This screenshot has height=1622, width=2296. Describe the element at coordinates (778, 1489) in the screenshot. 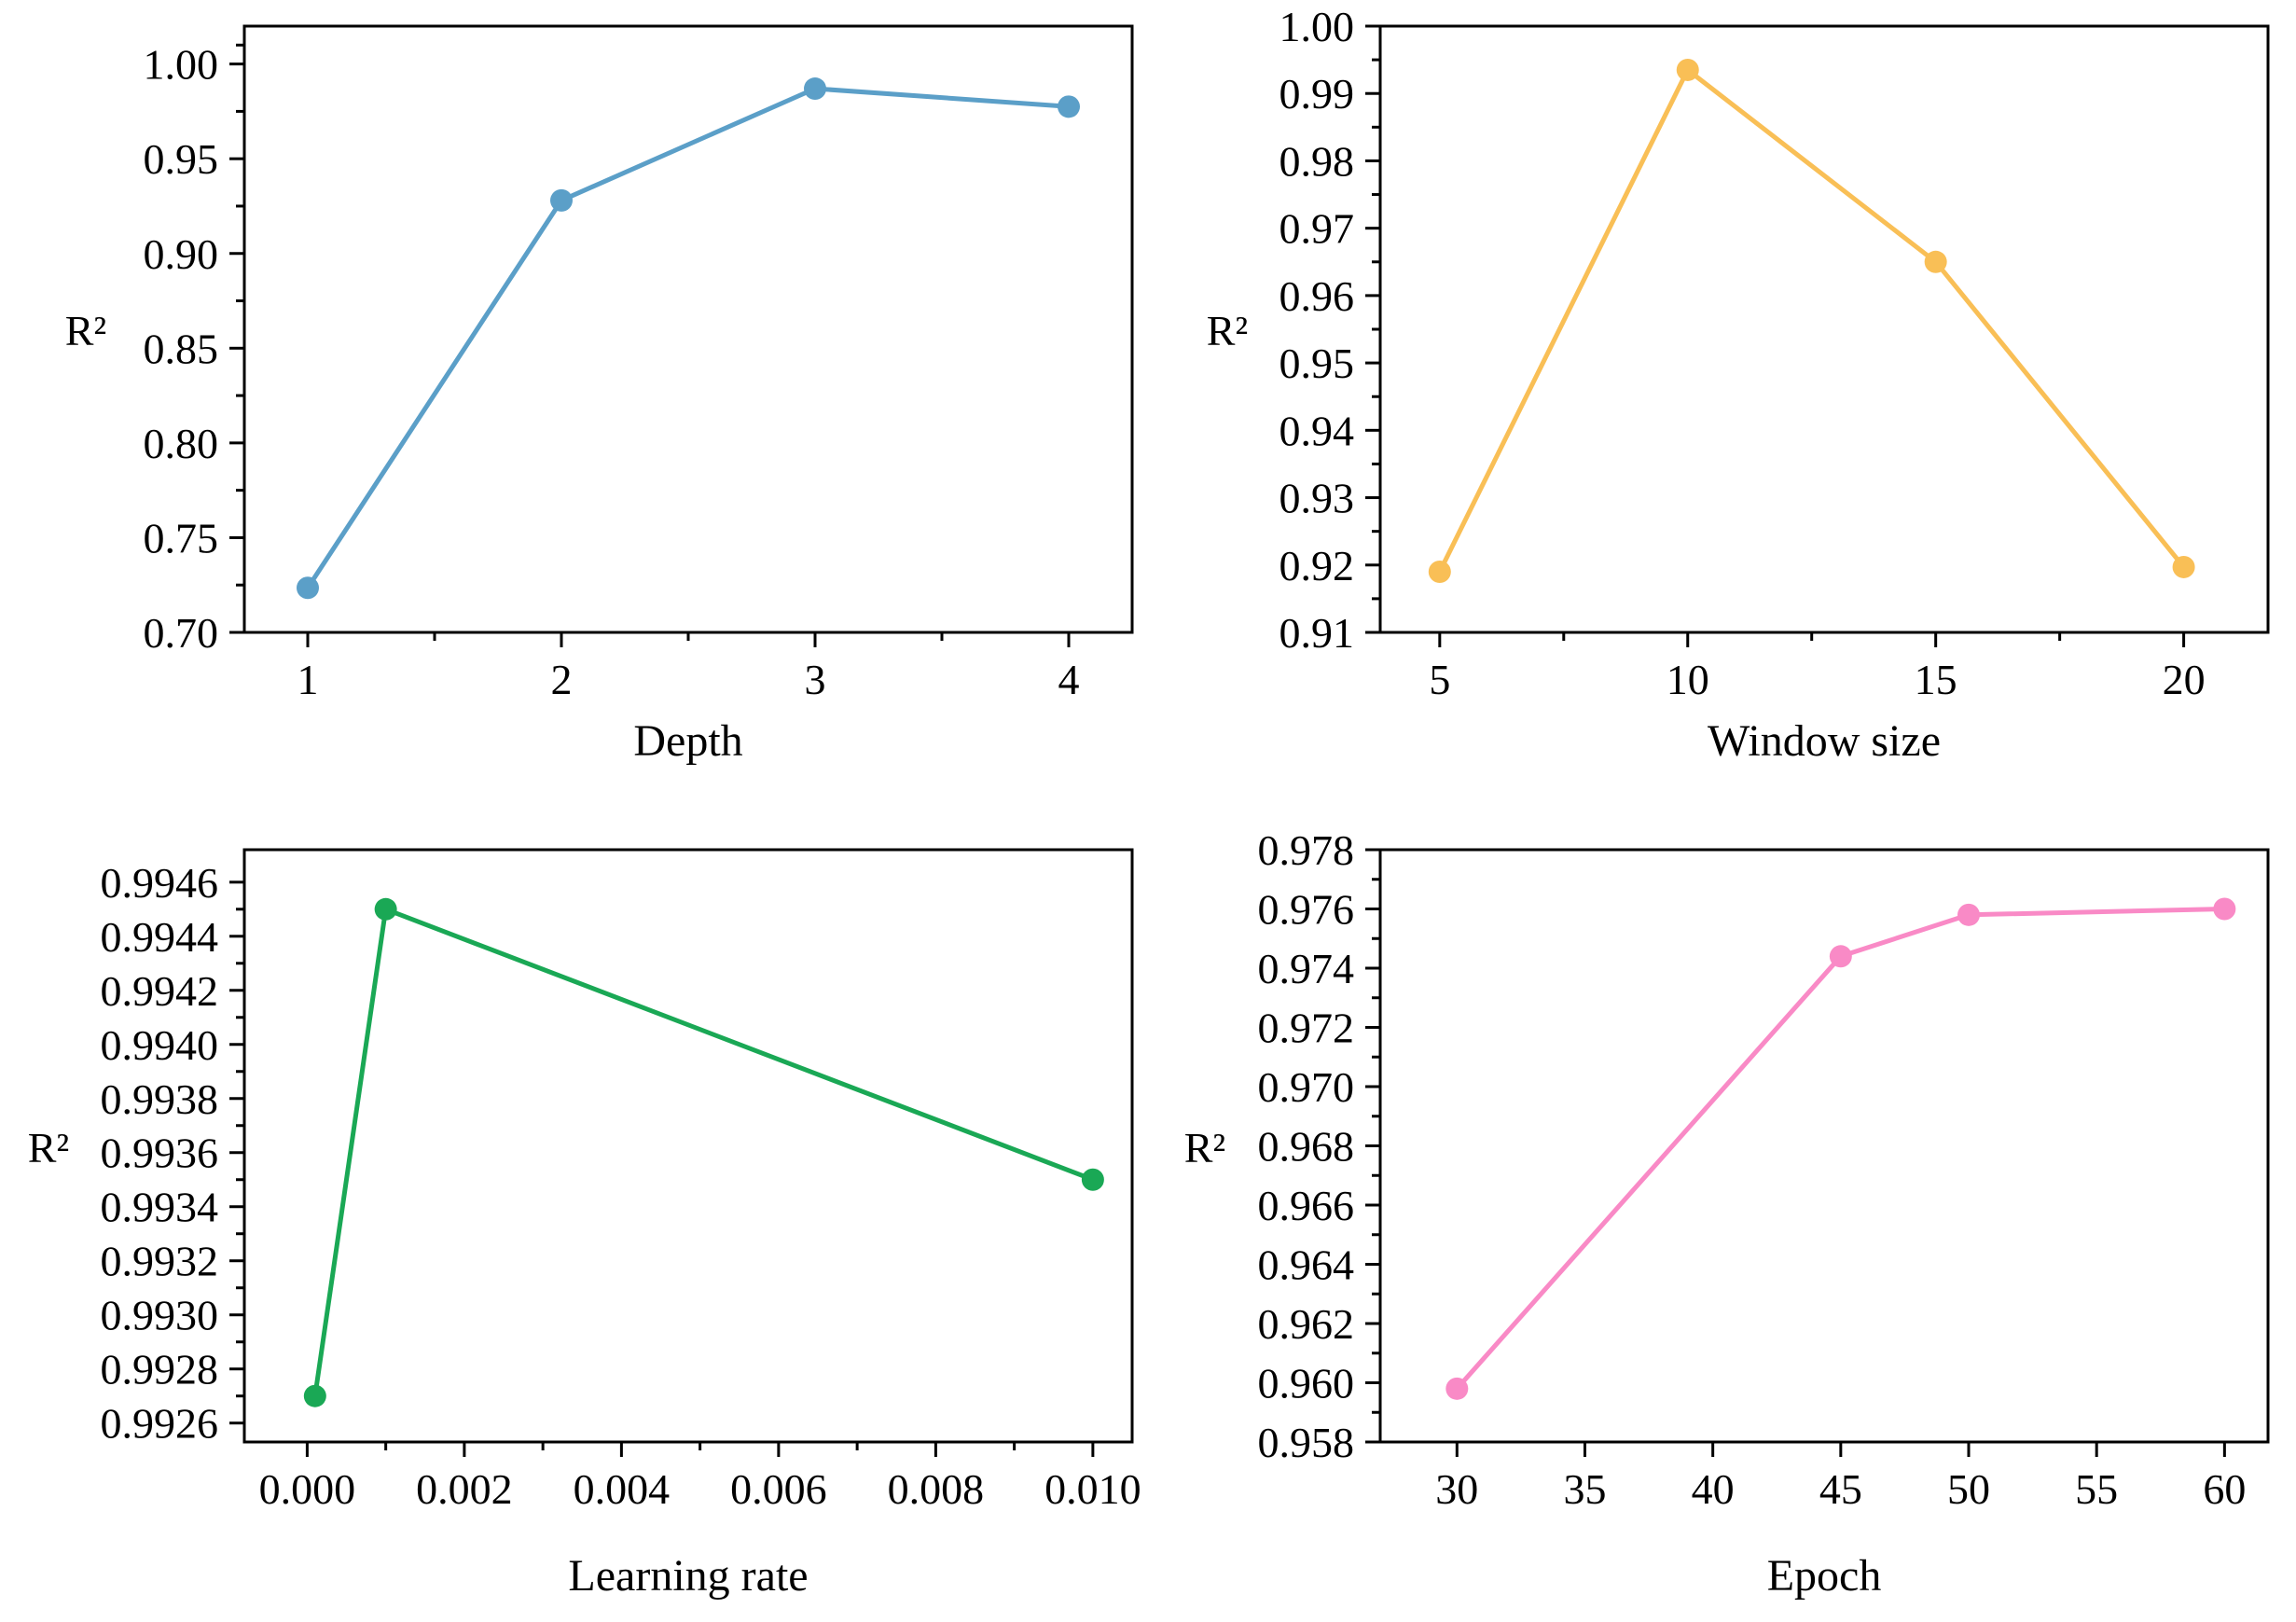

I see `x-tick-label: 0.006` at that location.